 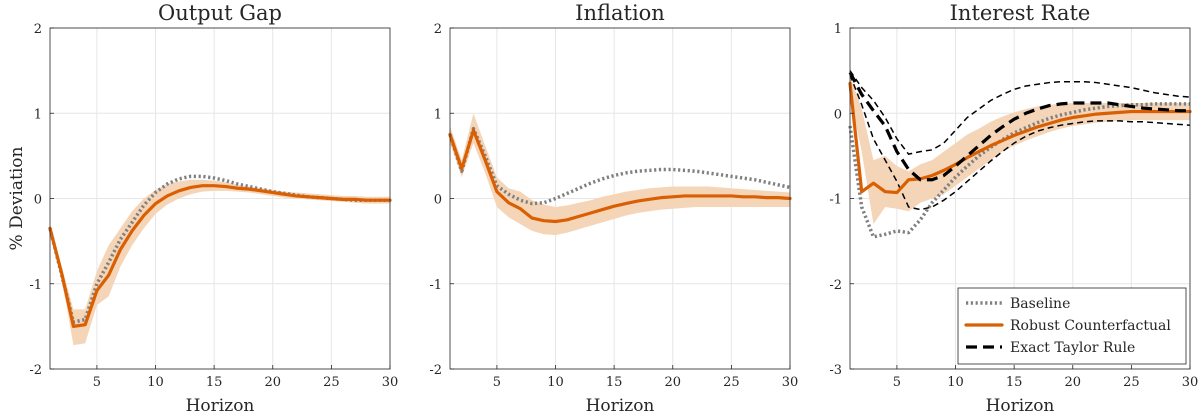 What do you see at coordinates (835, 370) in the screenshot?
I see `y-tick-label: -3` at bounding box center [835, 370].